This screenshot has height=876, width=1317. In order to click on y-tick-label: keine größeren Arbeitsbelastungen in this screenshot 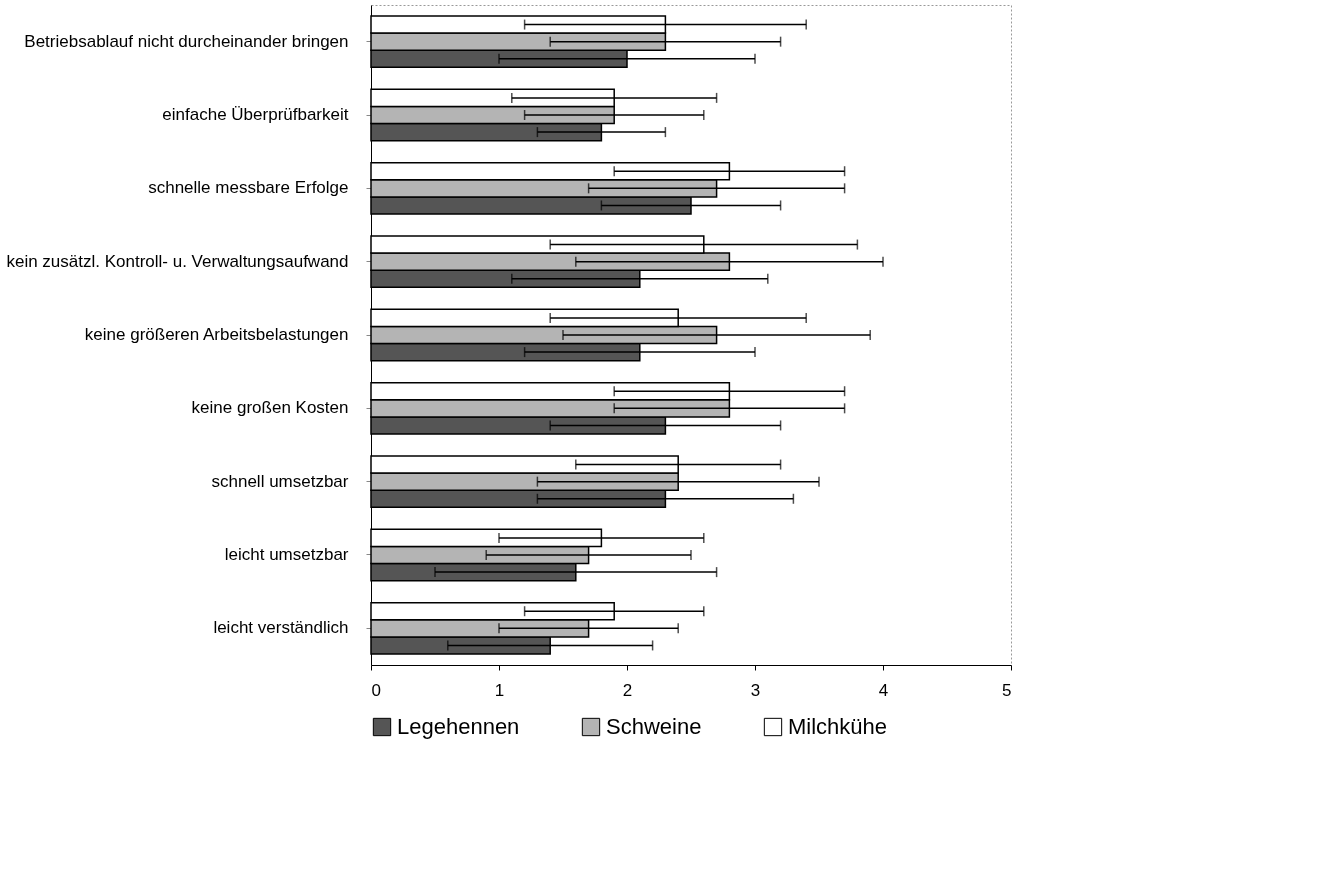, I will do `click(216, 334)`.